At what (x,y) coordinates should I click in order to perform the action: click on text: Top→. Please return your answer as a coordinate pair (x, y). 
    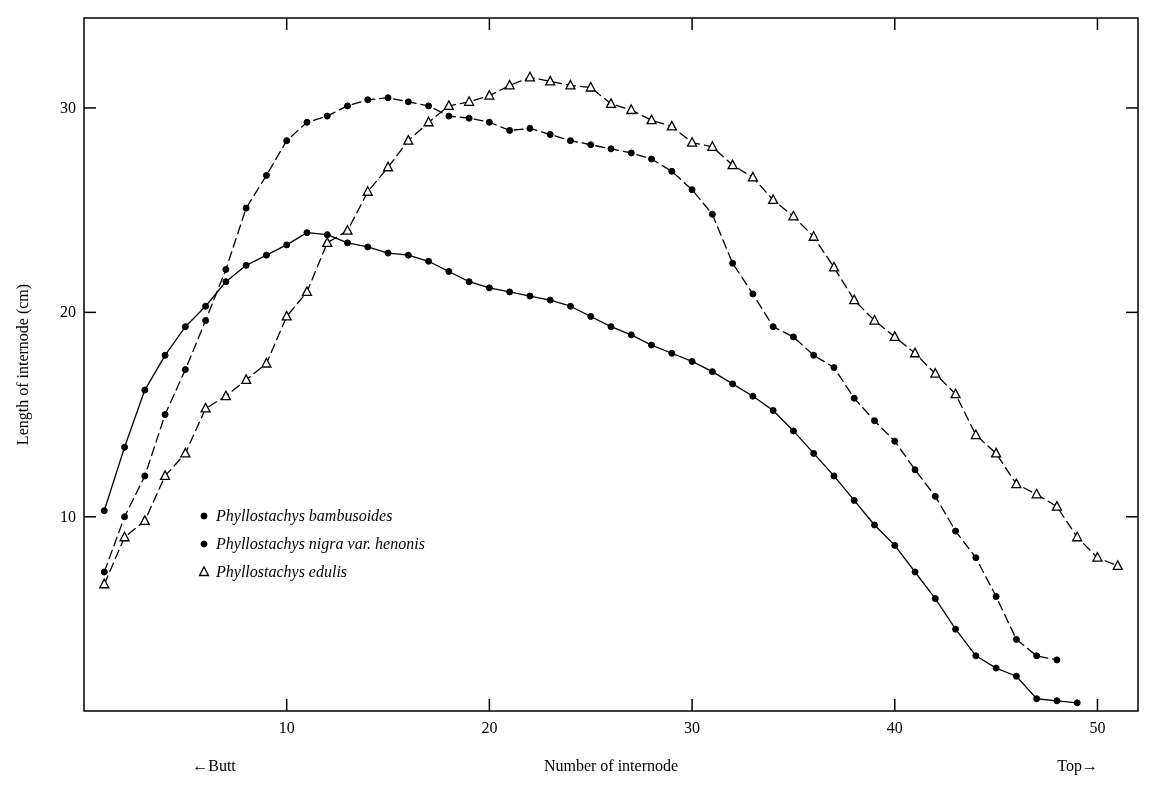
    Looking at the image, I should click on (1077, 766).